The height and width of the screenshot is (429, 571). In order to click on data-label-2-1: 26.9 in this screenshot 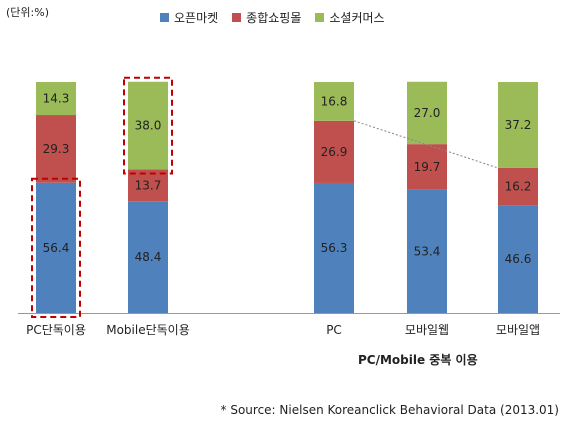, I will do `click(334, 152)`.